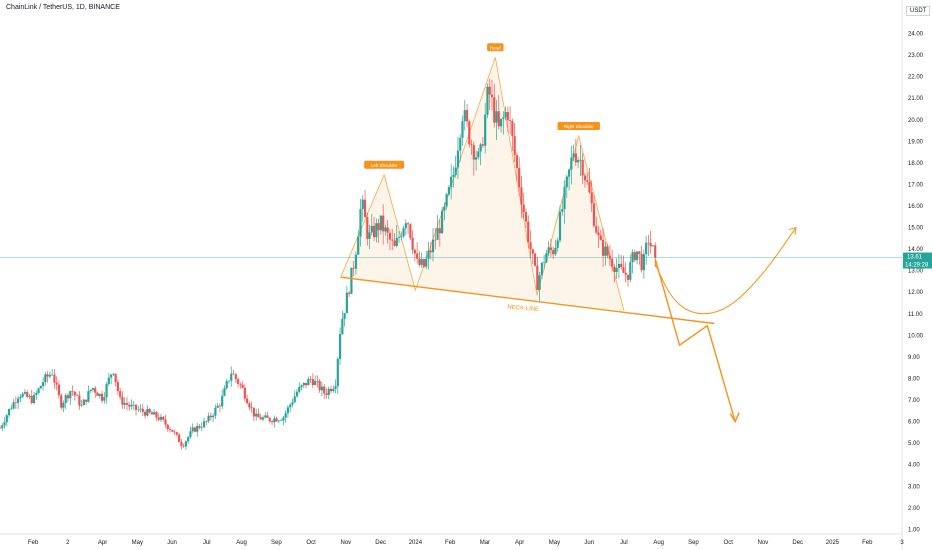  Describe the element at coordinates (380, 543) in the screenshot. I see `time-tick-label: Dec` at that location.